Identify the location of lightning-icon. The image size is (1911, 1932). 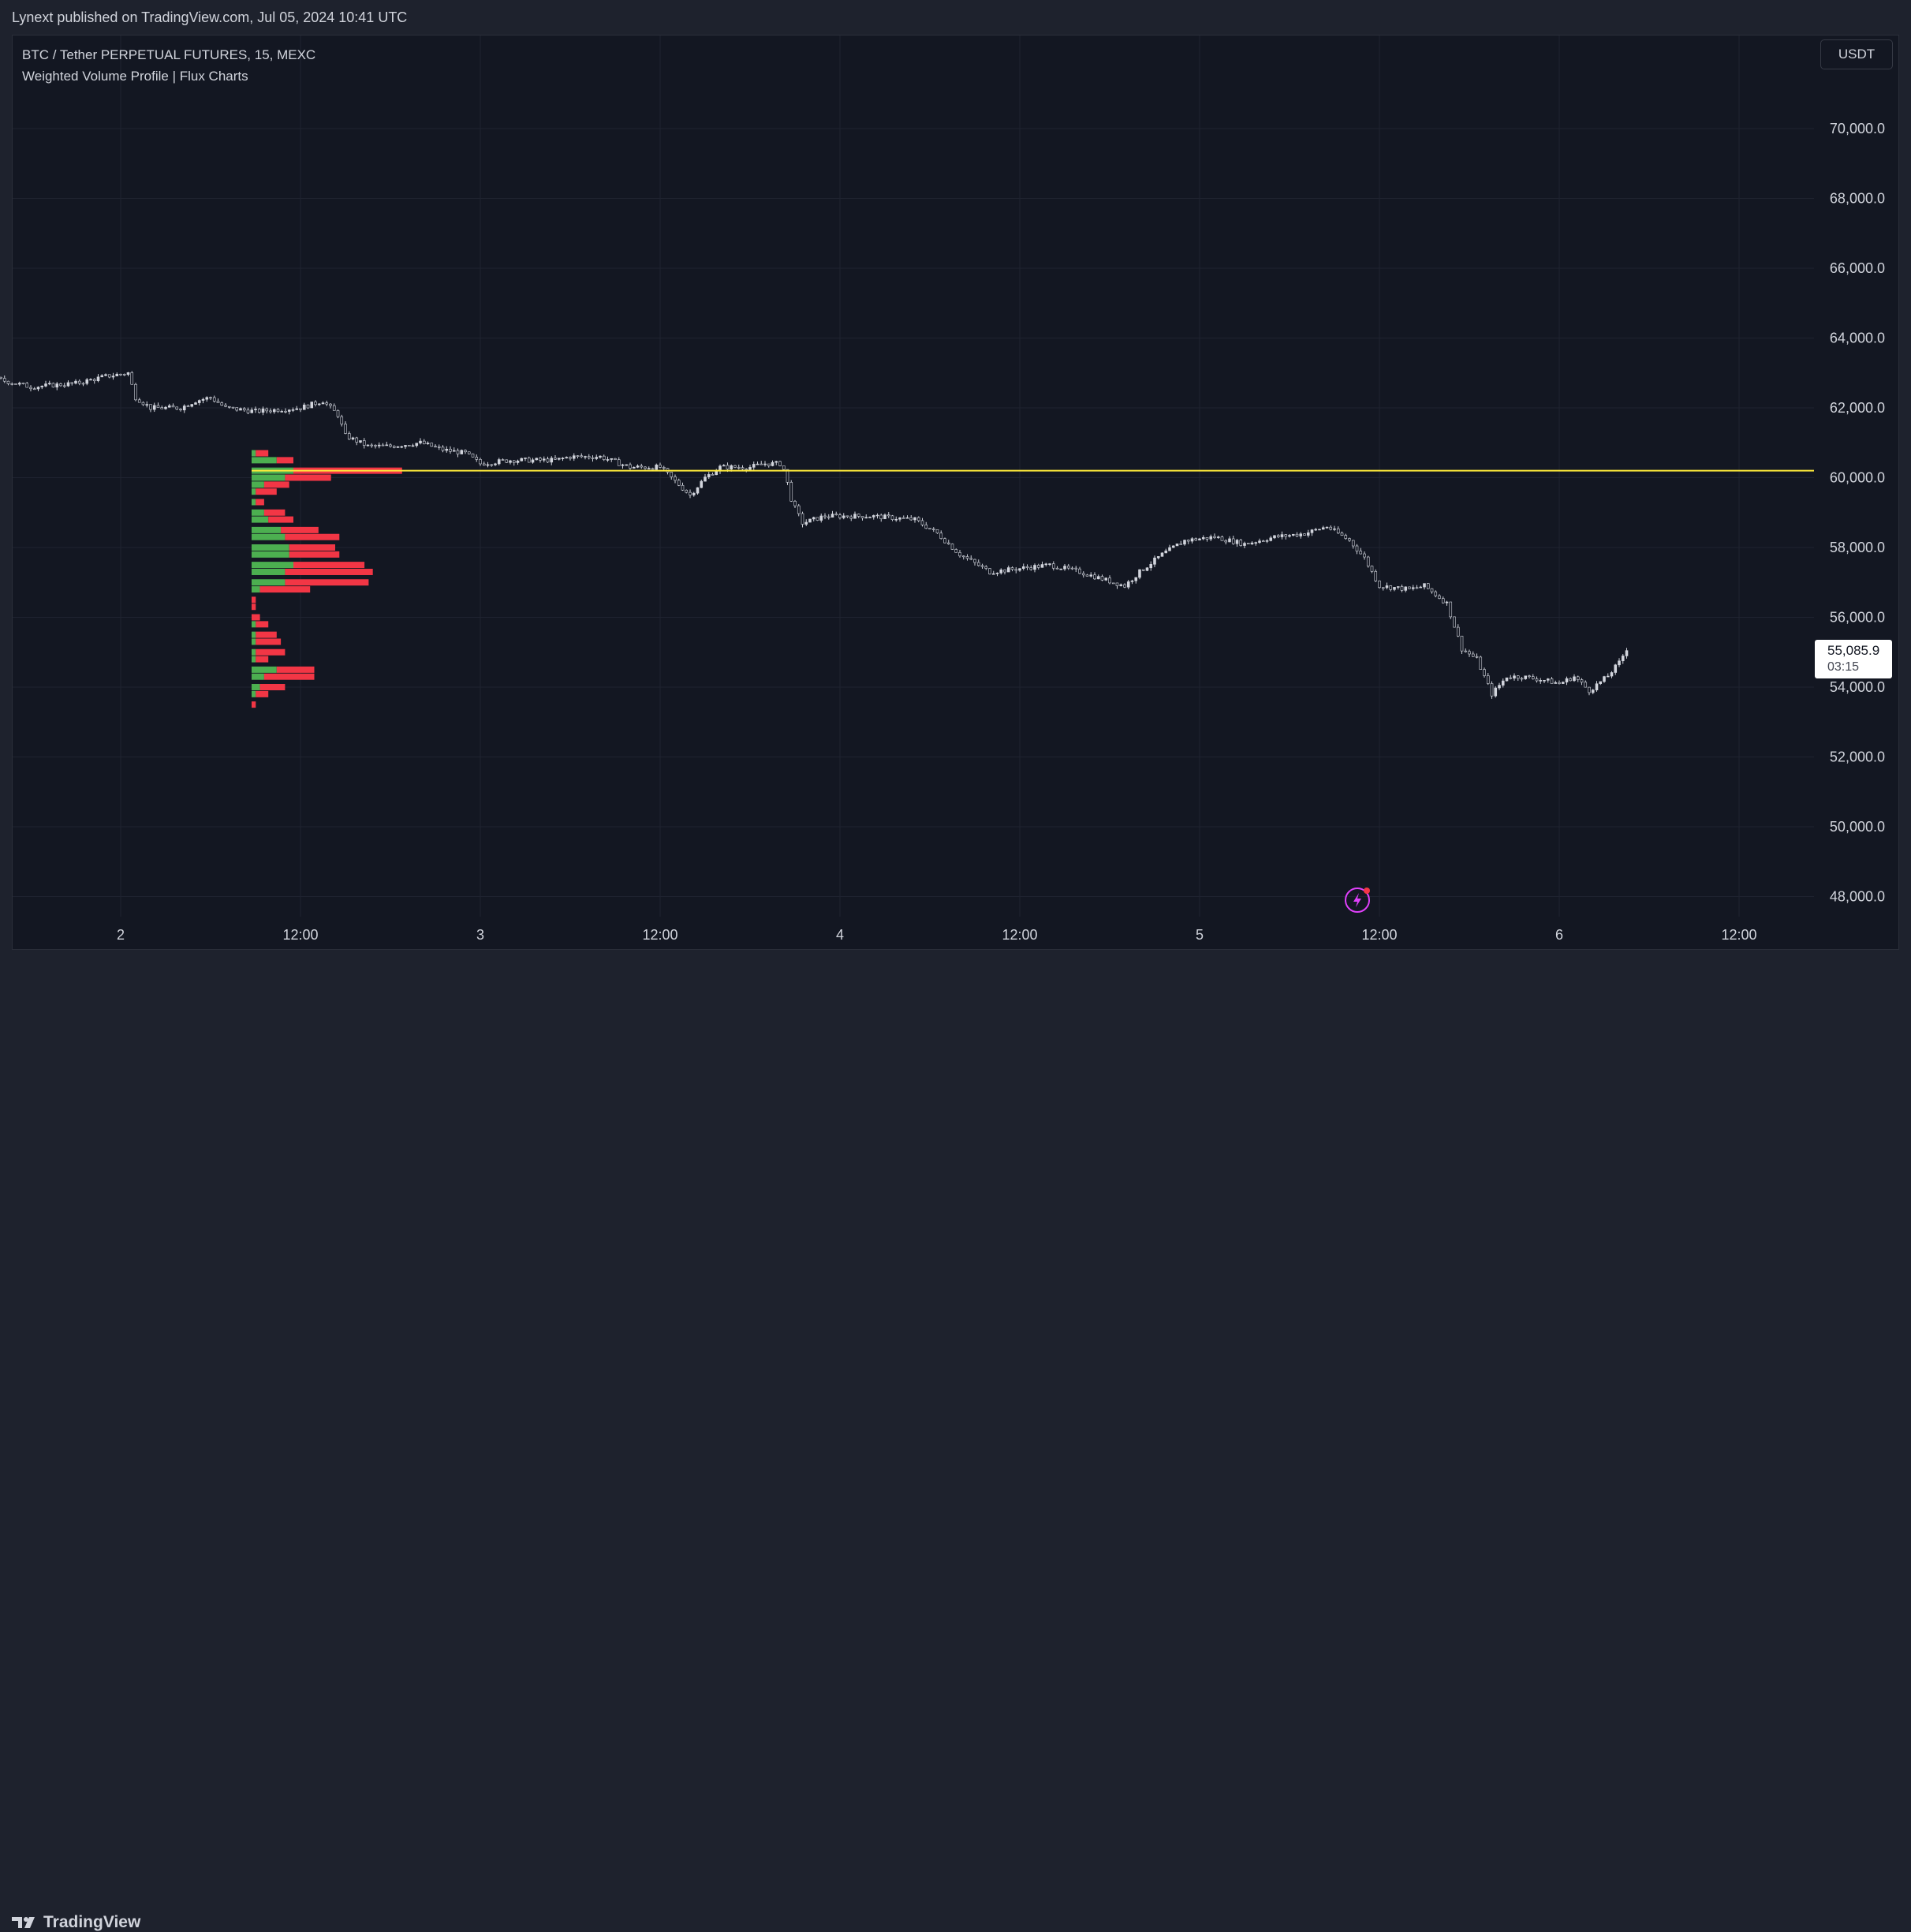
(1357, 901).